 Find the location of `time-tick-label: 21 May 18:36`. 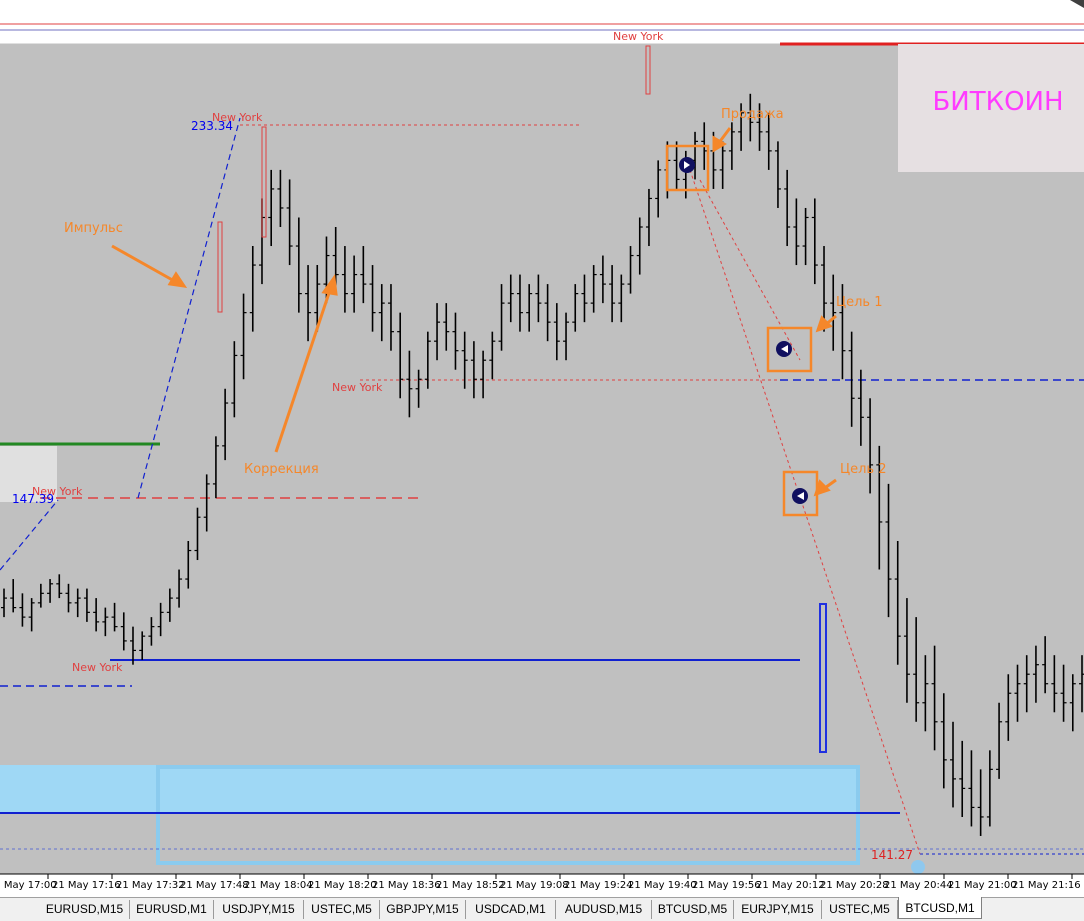

time-tick-label: 21 May 18:36 is located at coordinates (406, 885).